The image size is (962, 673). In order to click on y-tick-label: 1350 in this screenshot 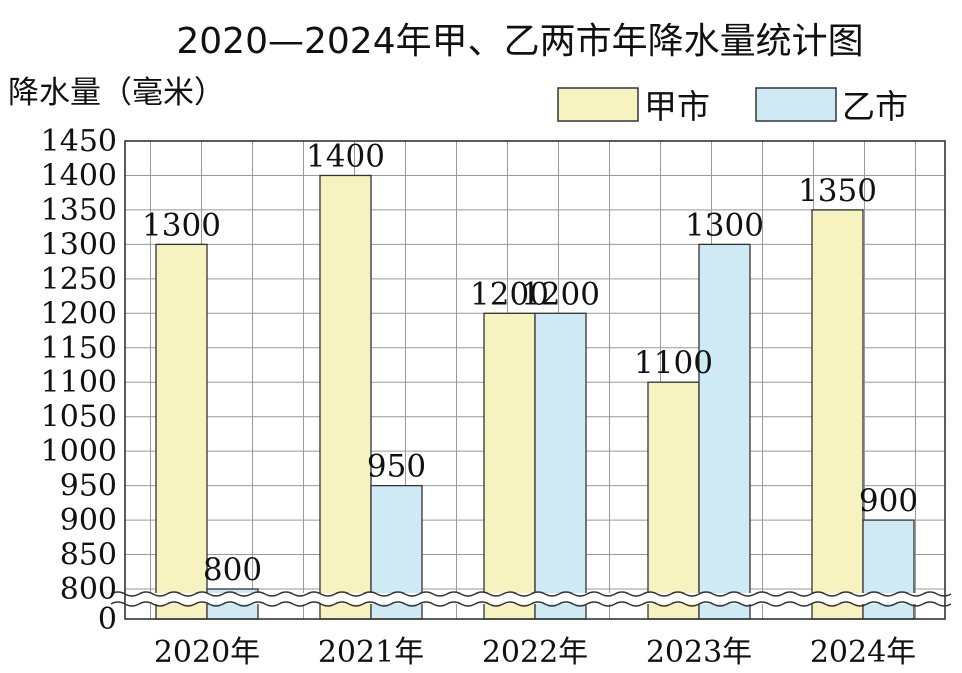, I will do `click(79, 210)`.